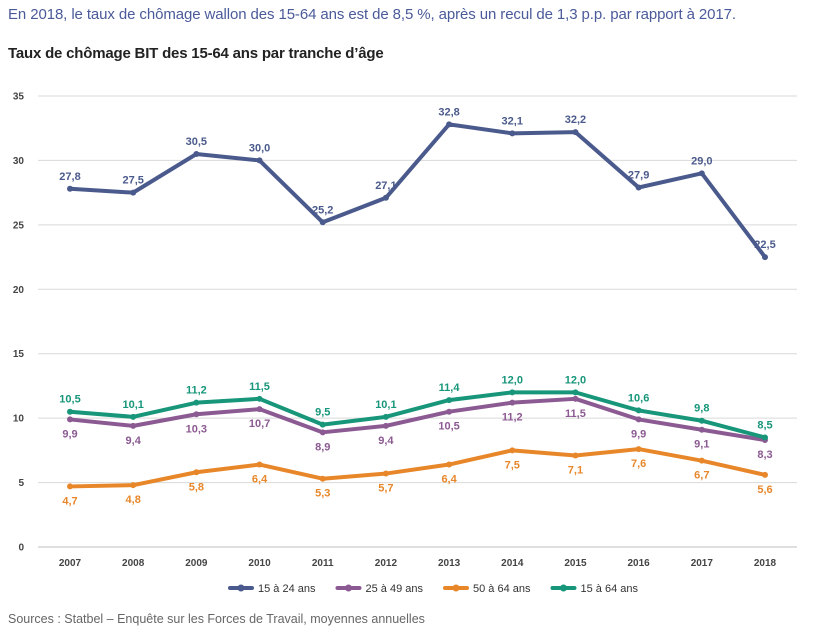 This screenshot has height=635, width=822. Describe the element at coordinates (502, 589) in the screenshot. I see `legend-label: 50 à 64 ans` at that location.